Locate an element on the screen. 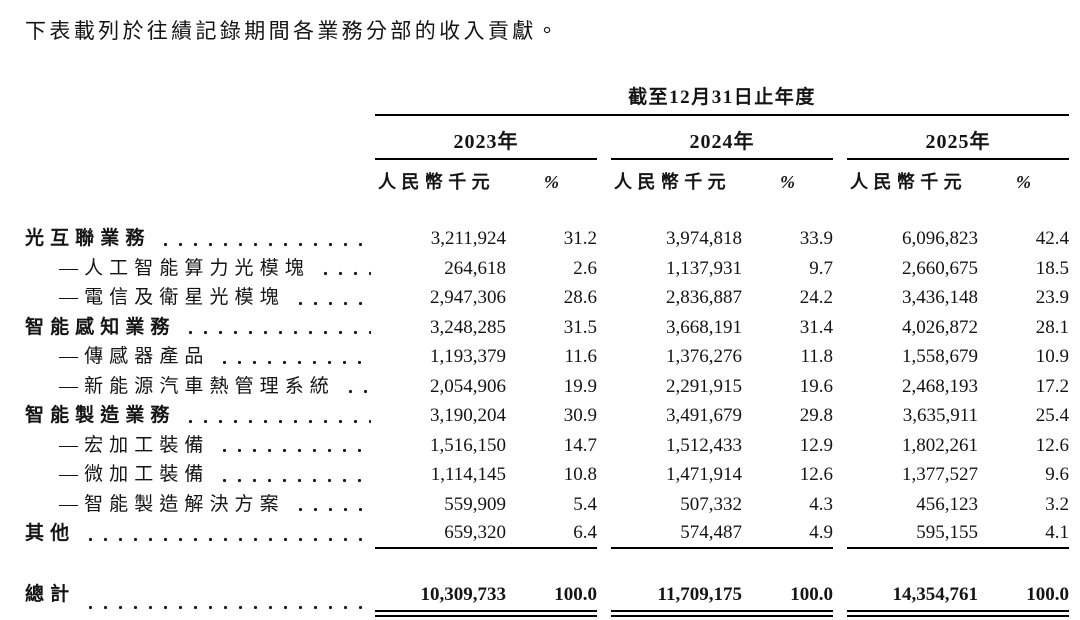 Image resolution: width=1080 pixels, height=620 pixels. amount-2024: 1,471,914 is located at coordinates (704, 474).